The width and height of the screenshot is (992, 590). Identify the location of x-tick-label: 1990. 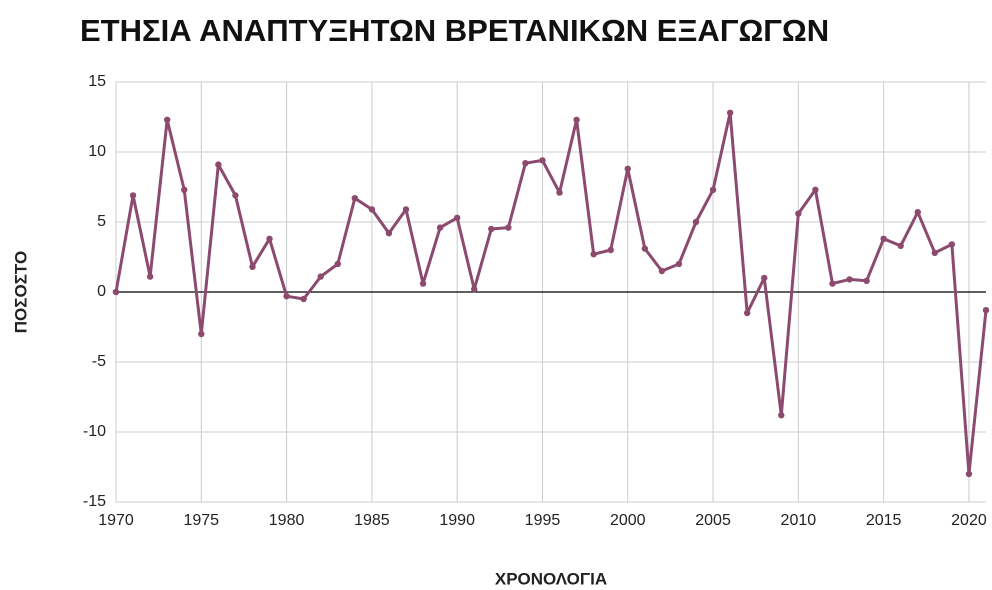
(457, 520).